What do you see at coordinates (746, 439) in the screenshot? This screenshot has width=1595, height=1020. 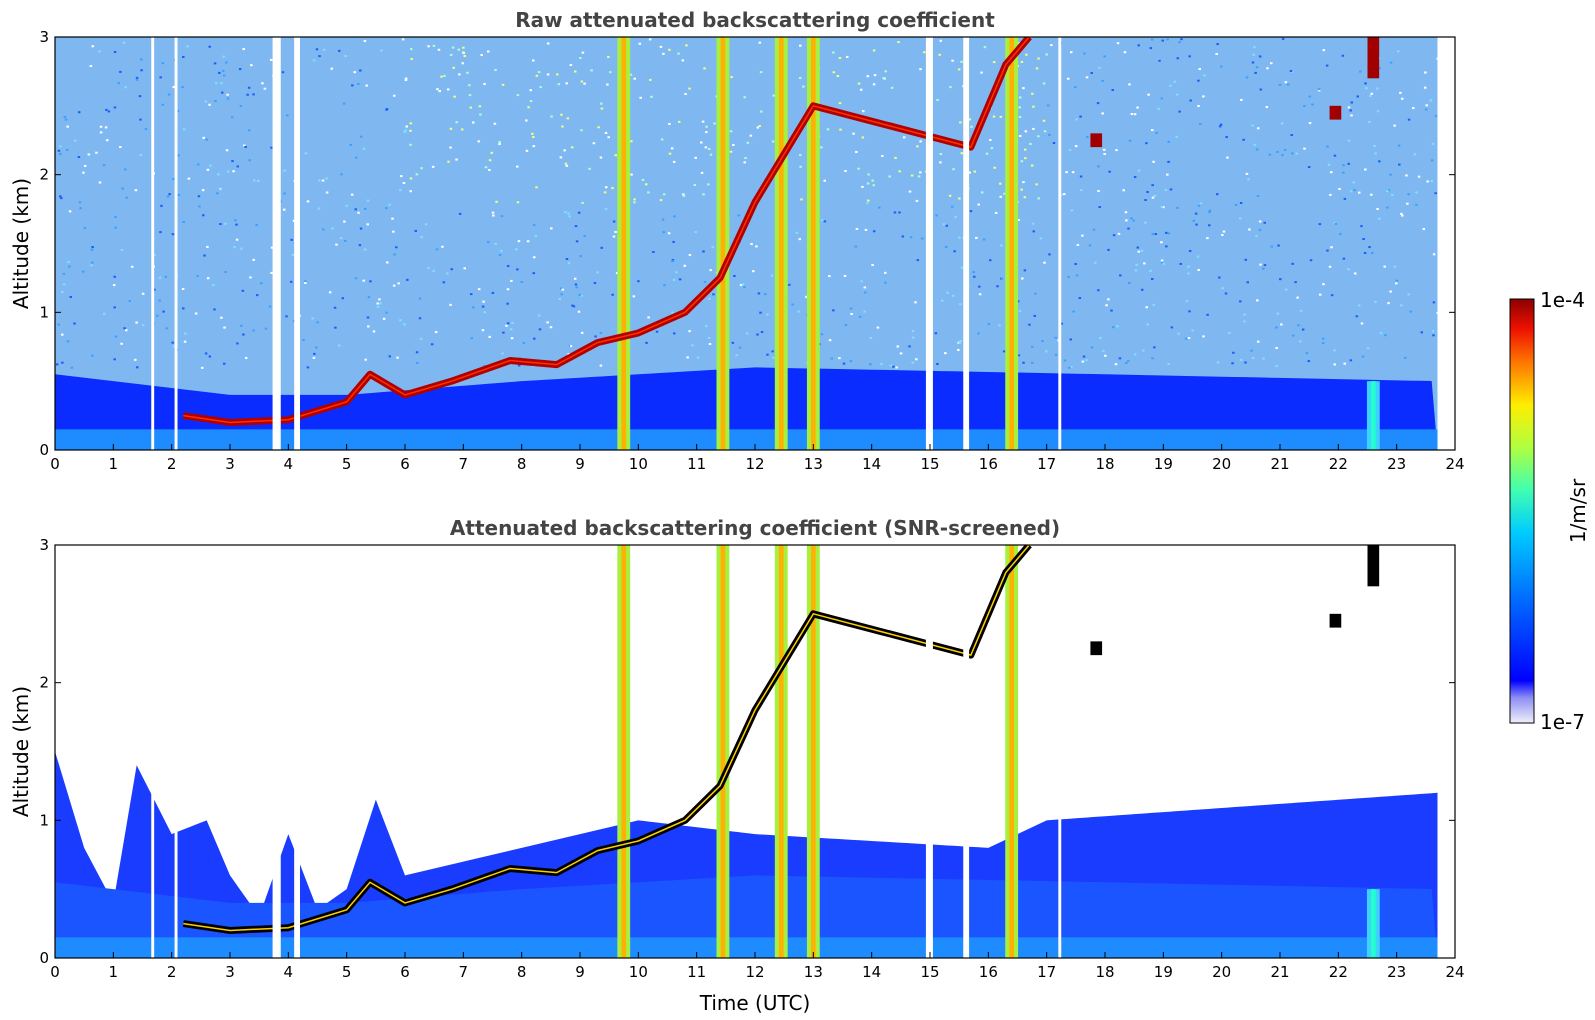 I see `surface-layer` at bounding box center [746, 439].